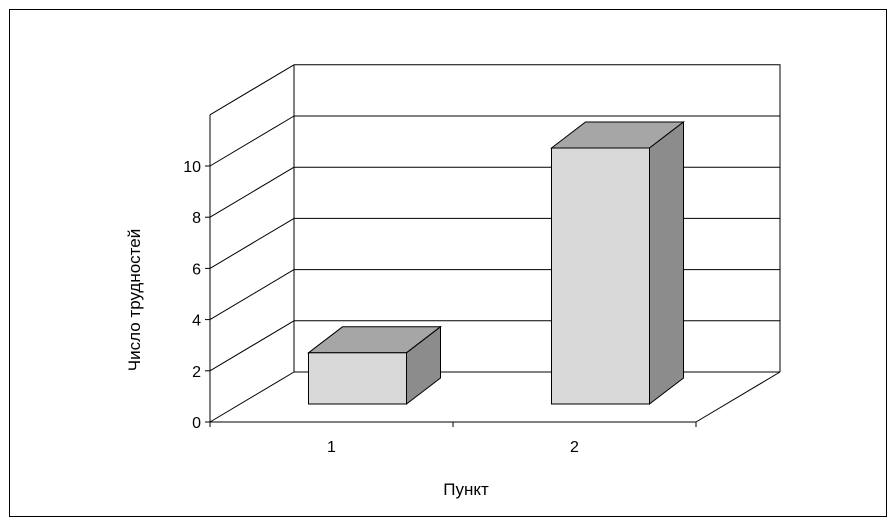 The height and width of the screenshot is (524, 896). Describe the element at coordinates (196, 321) in the screenshot. I see `y-tick-label: 4` at that location.